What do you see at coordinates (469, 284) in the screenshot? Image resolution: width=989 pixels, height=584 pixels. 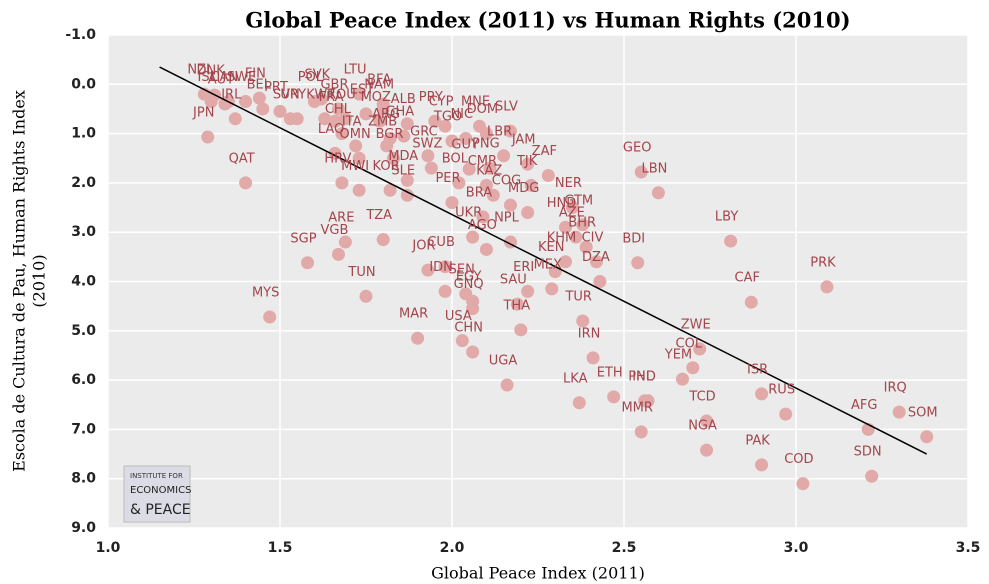 I see `point-label: GNQ` at bounding box center [469, 284].